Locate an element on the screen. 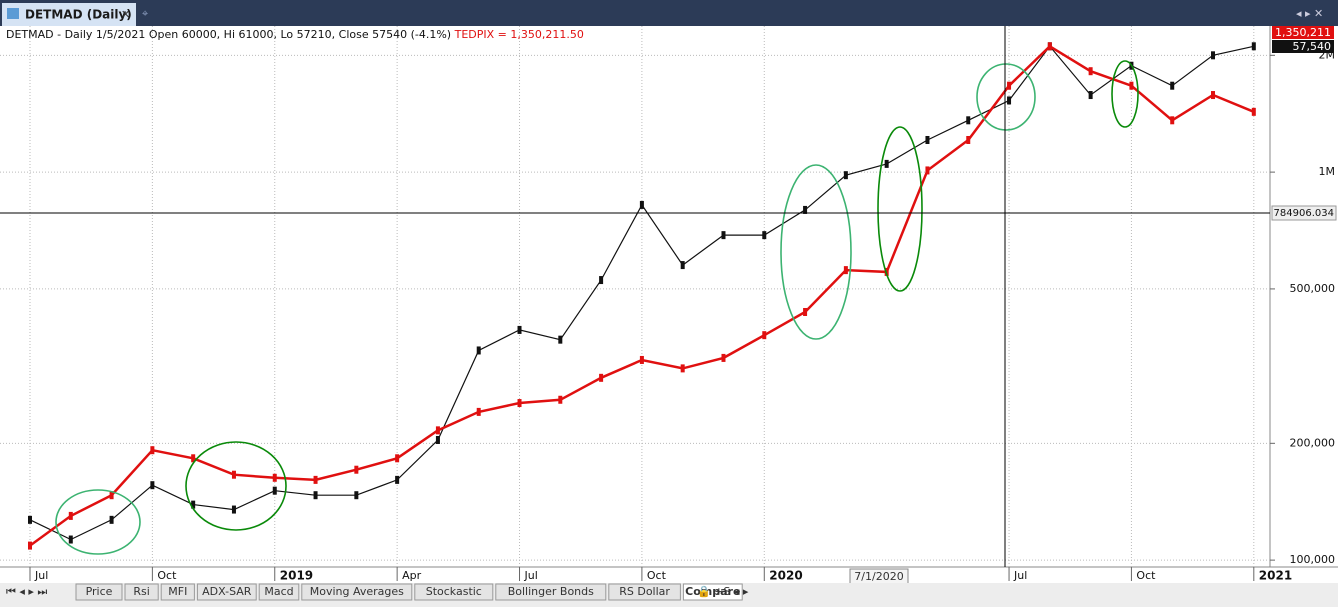 The image size is (1338, 607). tab-label: MFI is located at coordinates (177, 591).